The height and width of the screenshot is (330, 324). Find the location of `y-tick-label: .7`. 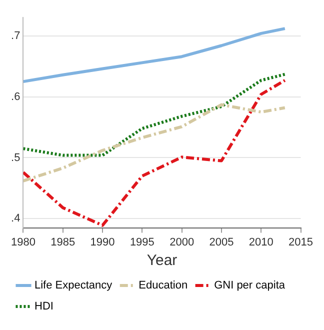

y-tick-label: .7 is located at coordinates (15, 36).